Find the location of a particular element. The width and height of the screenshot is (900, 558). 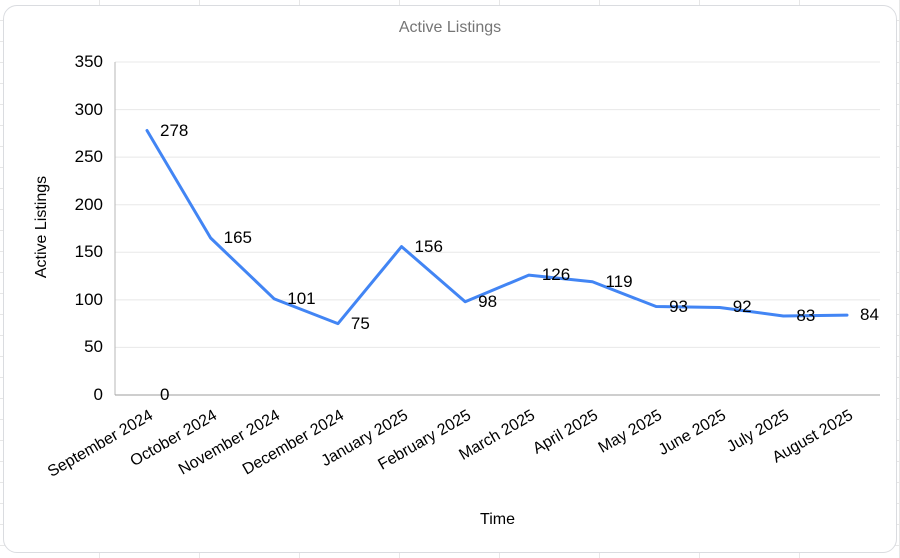

data-label: 156 is located at coordinates (428, 246).